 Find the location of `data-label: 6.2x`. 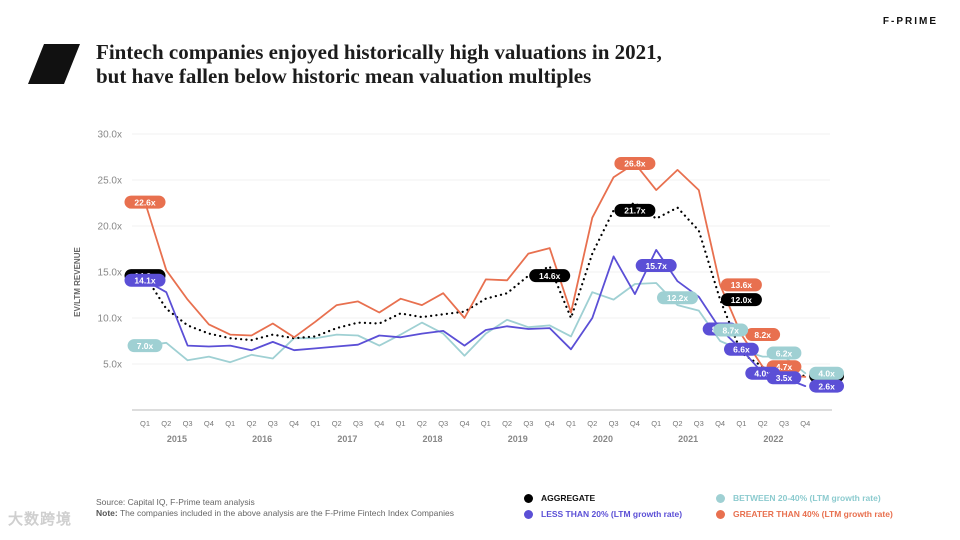

data-label: 6.2x is located at coordinates (784, 353).